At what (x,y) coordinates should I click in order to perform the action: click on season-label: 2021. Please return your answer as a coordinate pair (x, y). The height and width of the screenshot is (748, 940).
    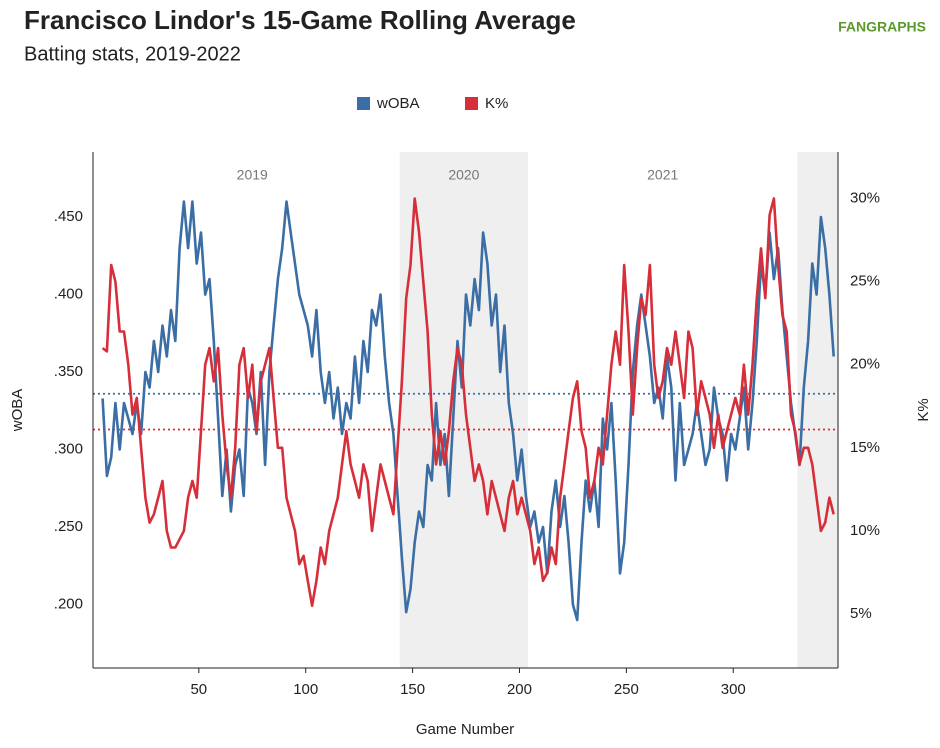
    Looking at the image, I should click on (662, 175).